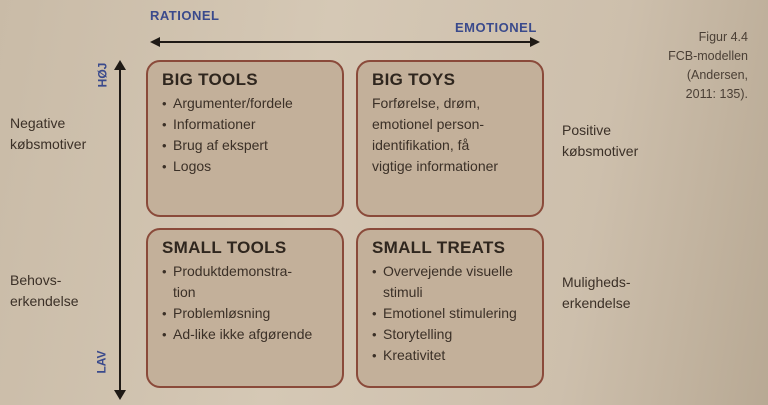  I want to click on axis-label-rationel: RATIONEL, so click(185, 15).